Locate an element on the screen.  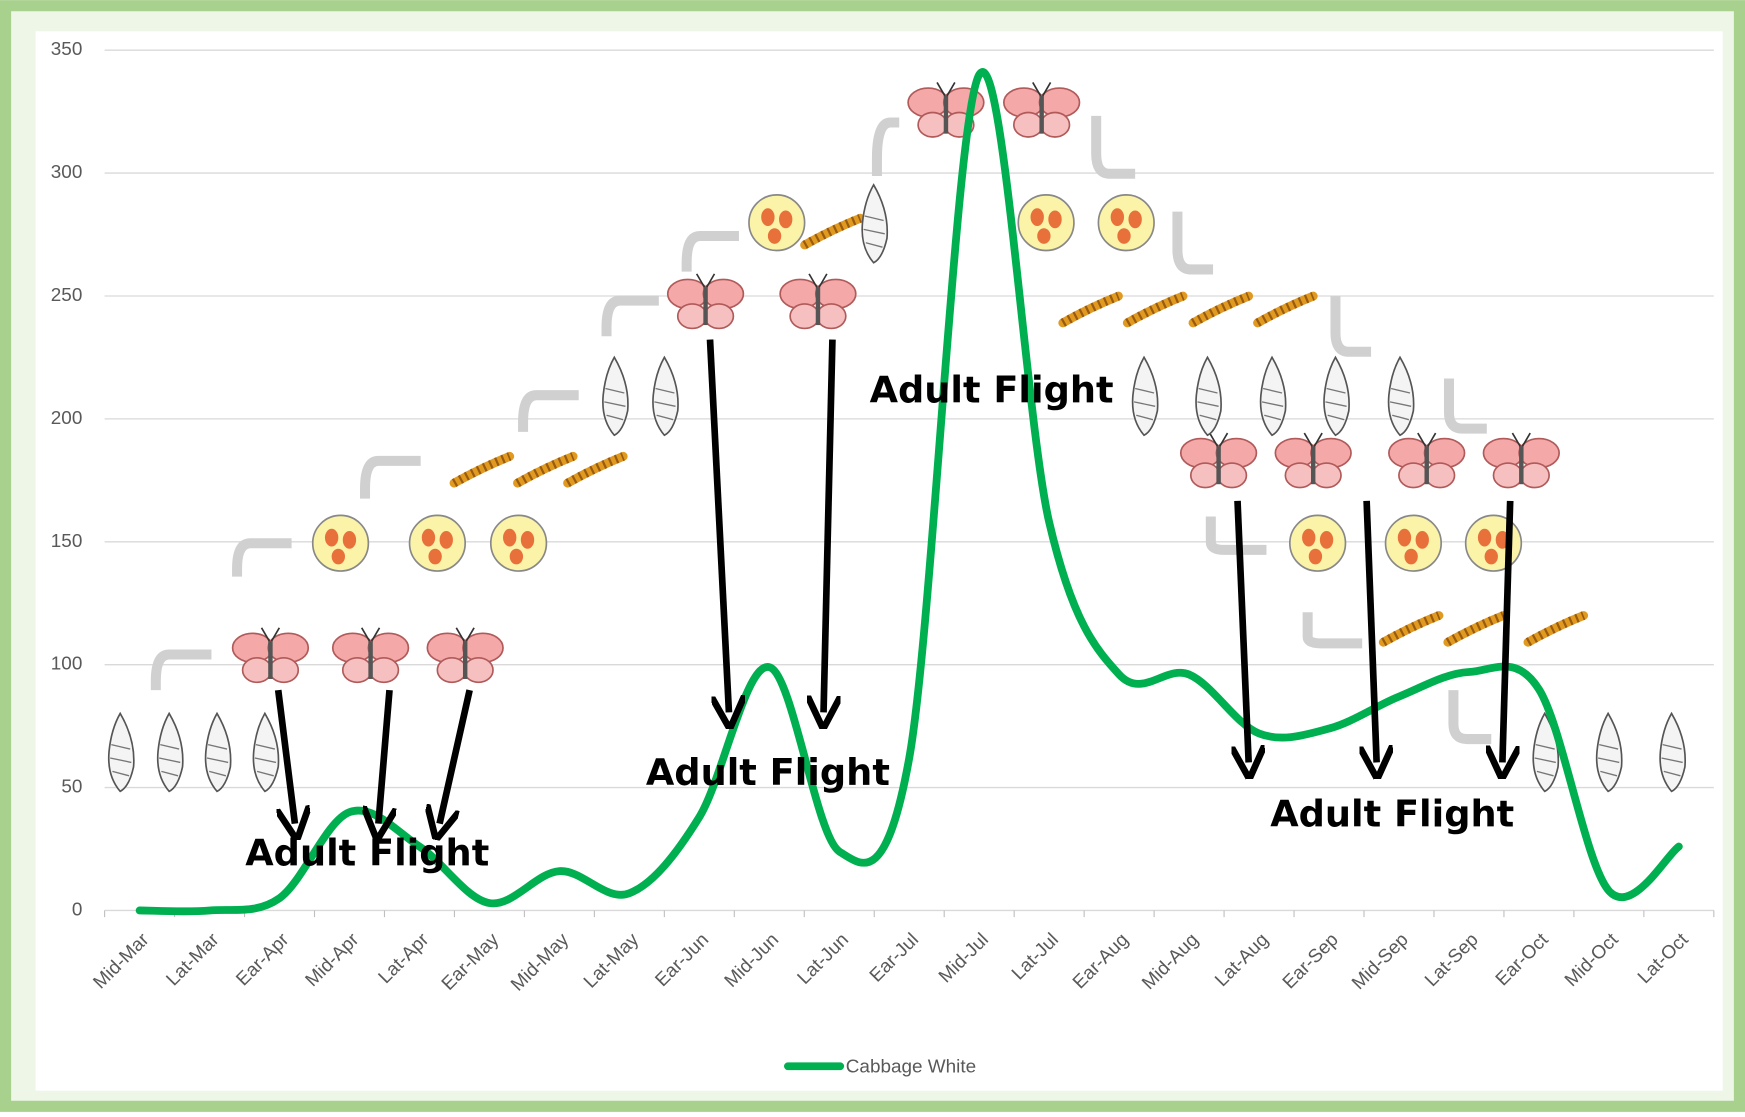
y-tick-label: 150 is located at coordinates (67, 541).